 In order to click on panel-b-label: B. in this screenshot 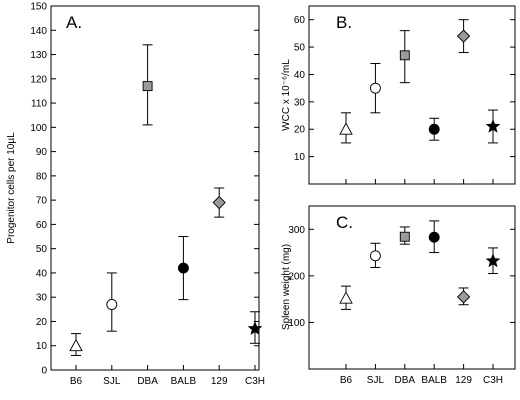, I will do `click(344, 22)`.